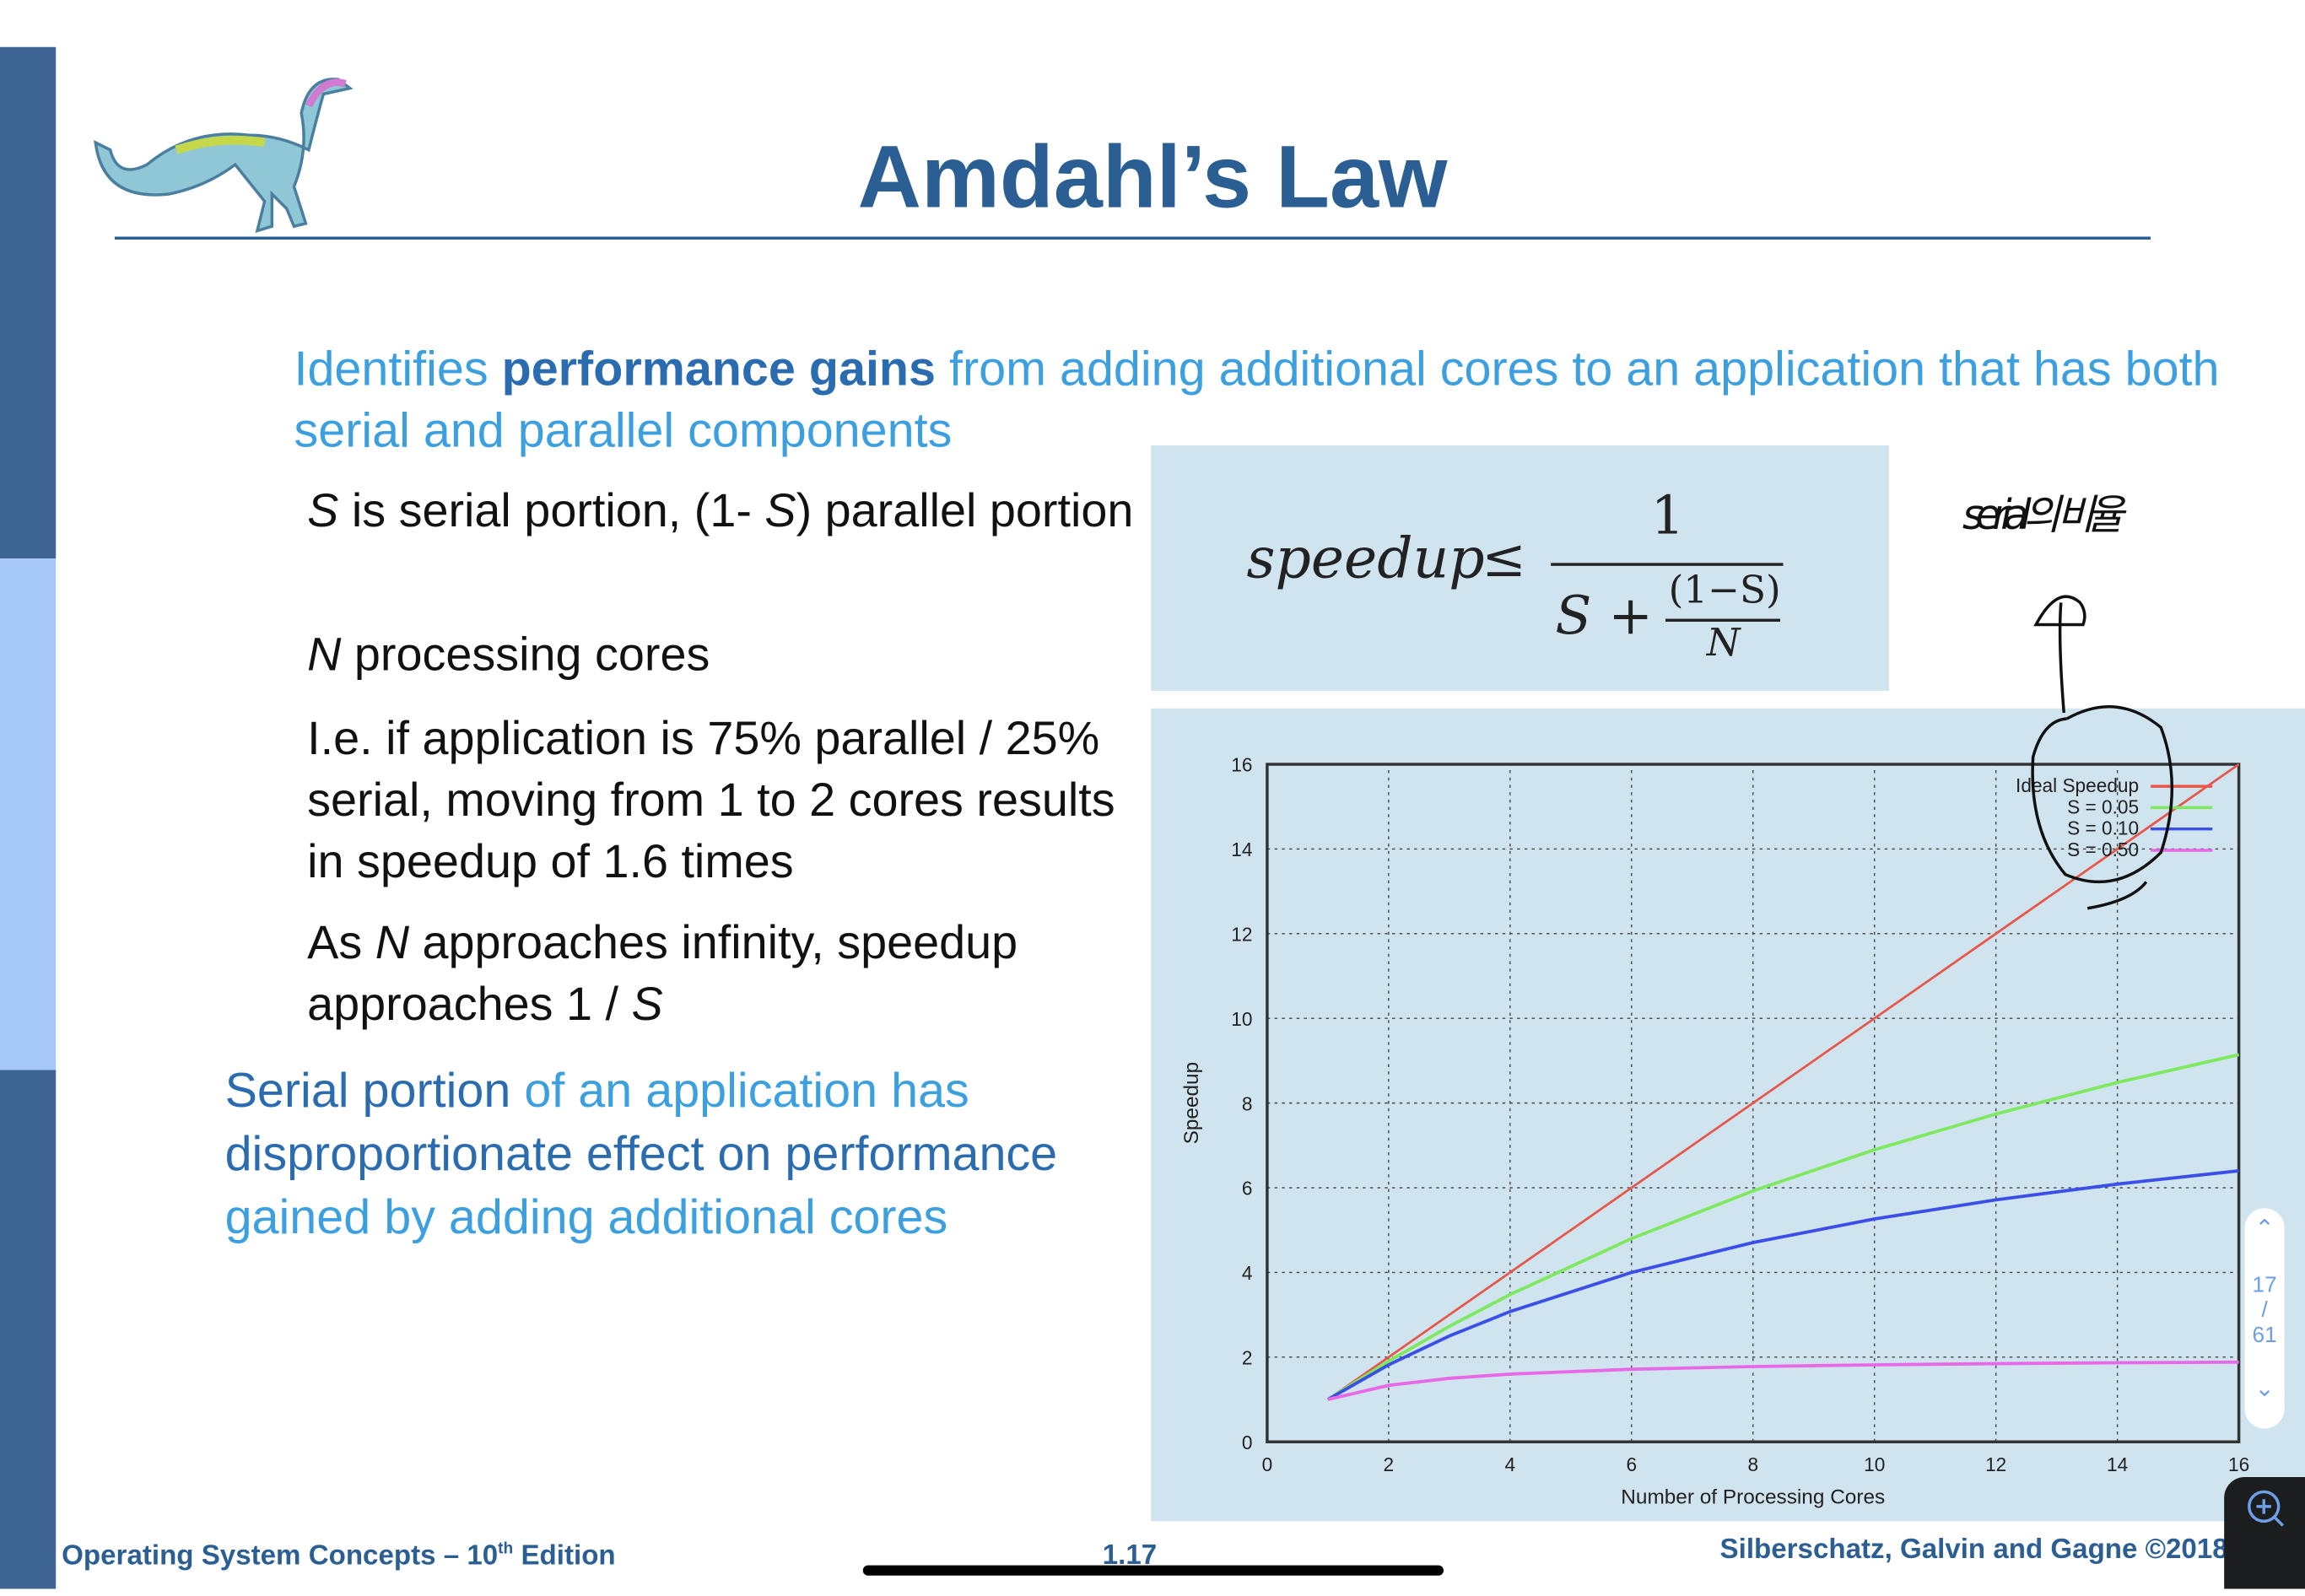 The height and width of the screenshot is (1596, 2305). I want to click on legend-label: S = 0.10, so click(2103, 828).